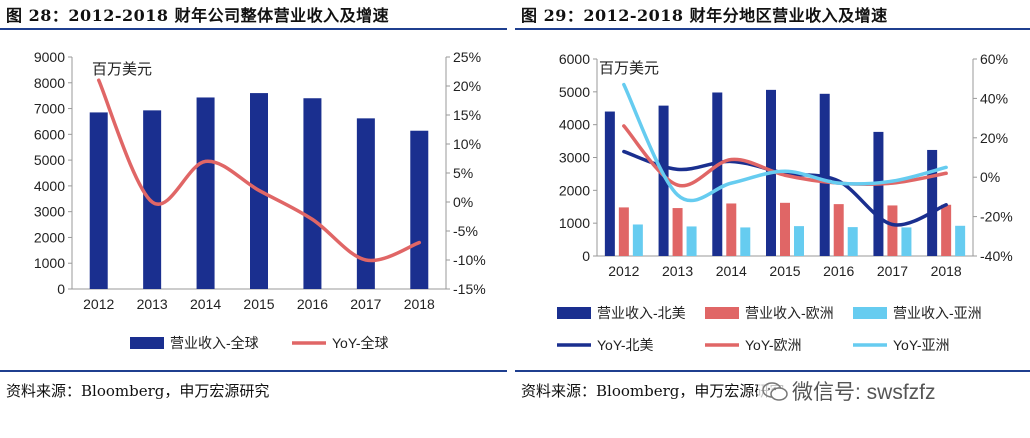  I want to click on figure-28-title: 图 28：2012-2018 财年公司整体营业收入及增速, so click(198, 15).